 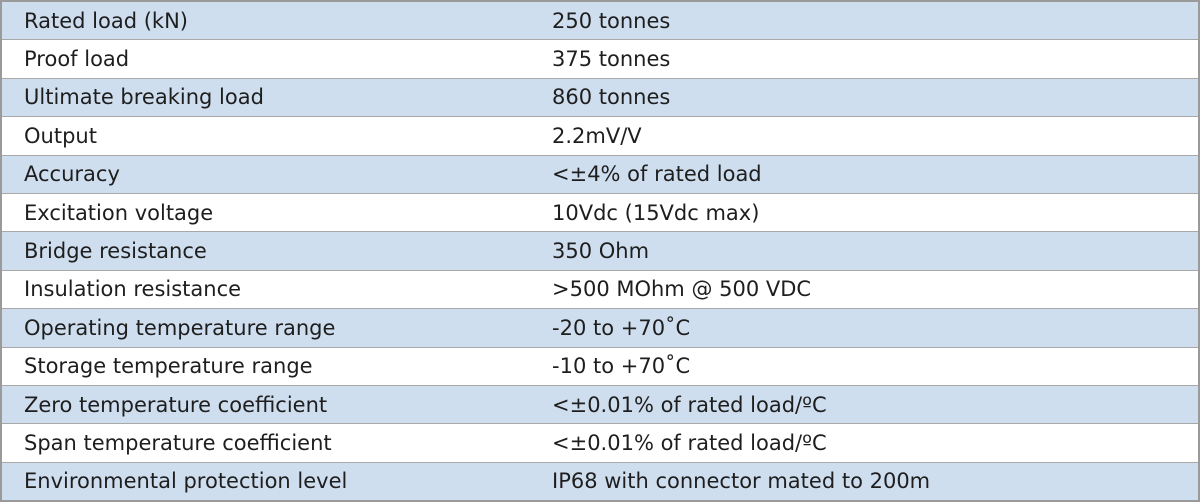 I want to click on spec-value: IP68 with connector mated to 200m, so click(x=741, y=481).